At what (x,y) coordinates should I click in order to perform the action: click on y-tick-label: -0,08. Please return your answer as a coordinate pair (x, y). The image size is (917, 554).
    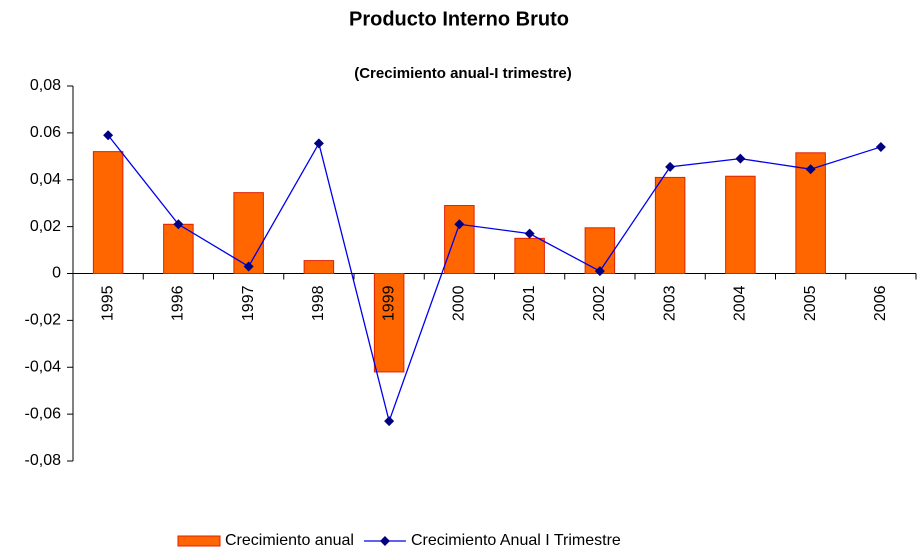
    Looking at the image, I should click on (43, 460).